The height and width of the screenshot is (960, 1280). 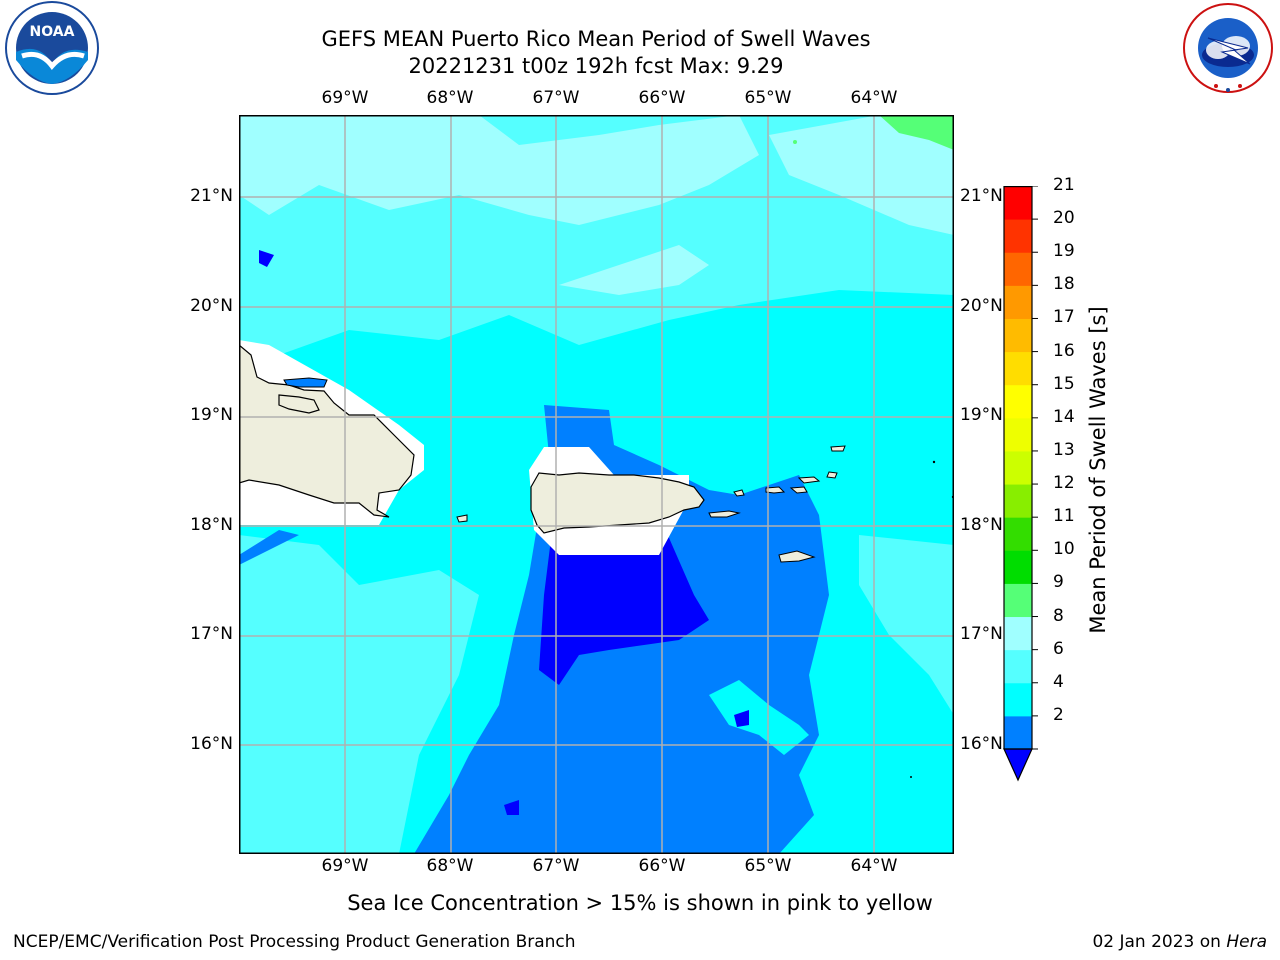 What do you see at coordinates (52, 32) in the screenshot?
I see `noaa-logo-text: NOAA` at bounding box center [52, 32].